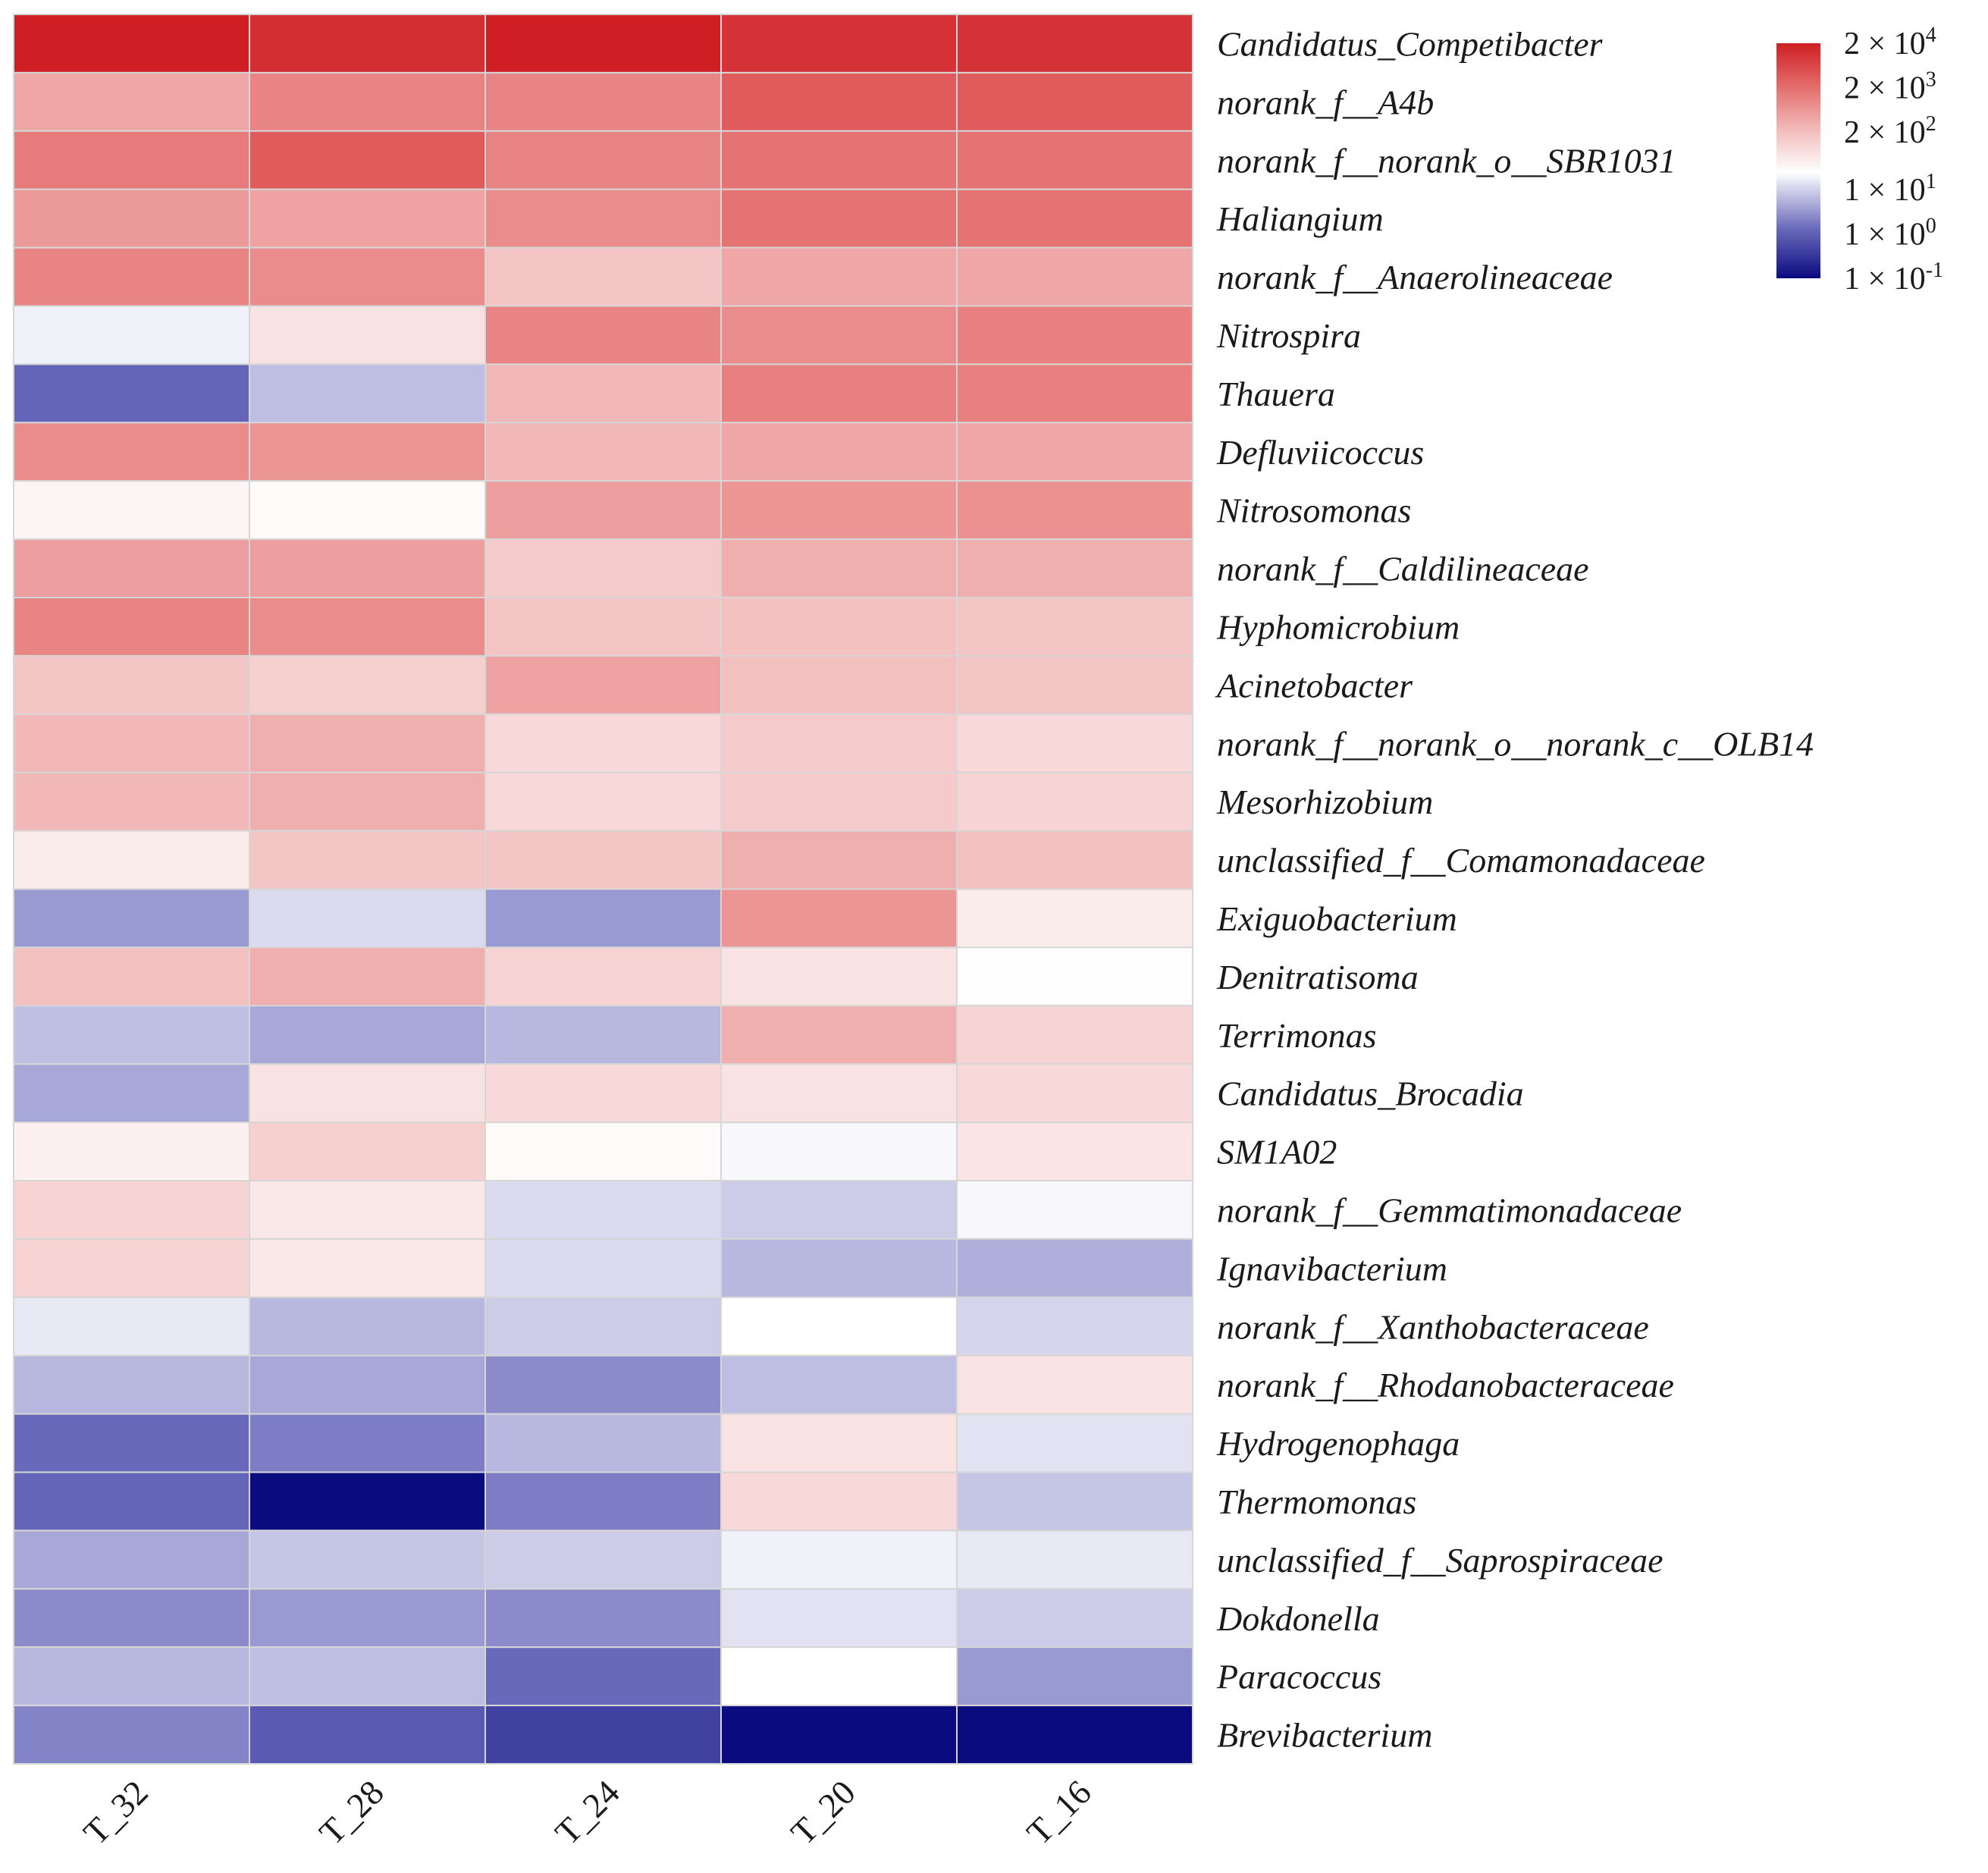 Image resolution: width=1988 pixels, height=1873 pixels. I want to click on legend-tick-exponent: -1, so click(1934, 270).